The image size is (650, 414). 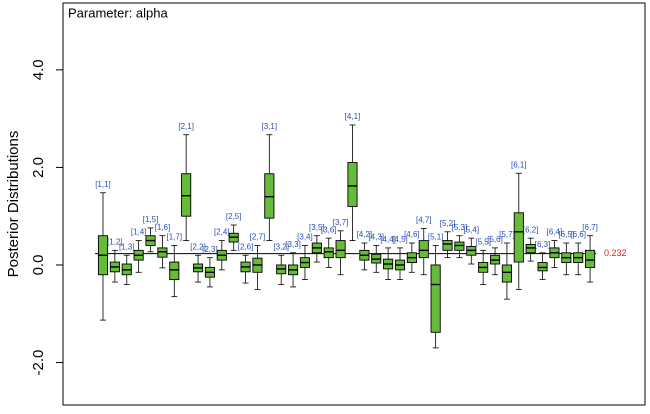 I want to click on reference-label: 0.232, so click(x=615, y=253).